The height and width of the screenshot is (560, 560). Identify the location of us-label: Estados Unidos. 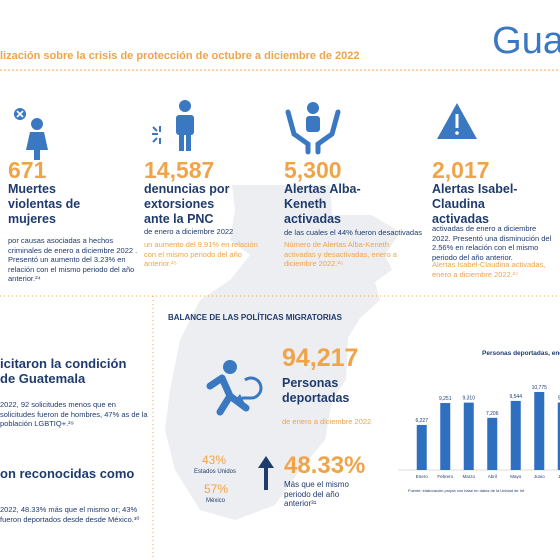
(215, 472).